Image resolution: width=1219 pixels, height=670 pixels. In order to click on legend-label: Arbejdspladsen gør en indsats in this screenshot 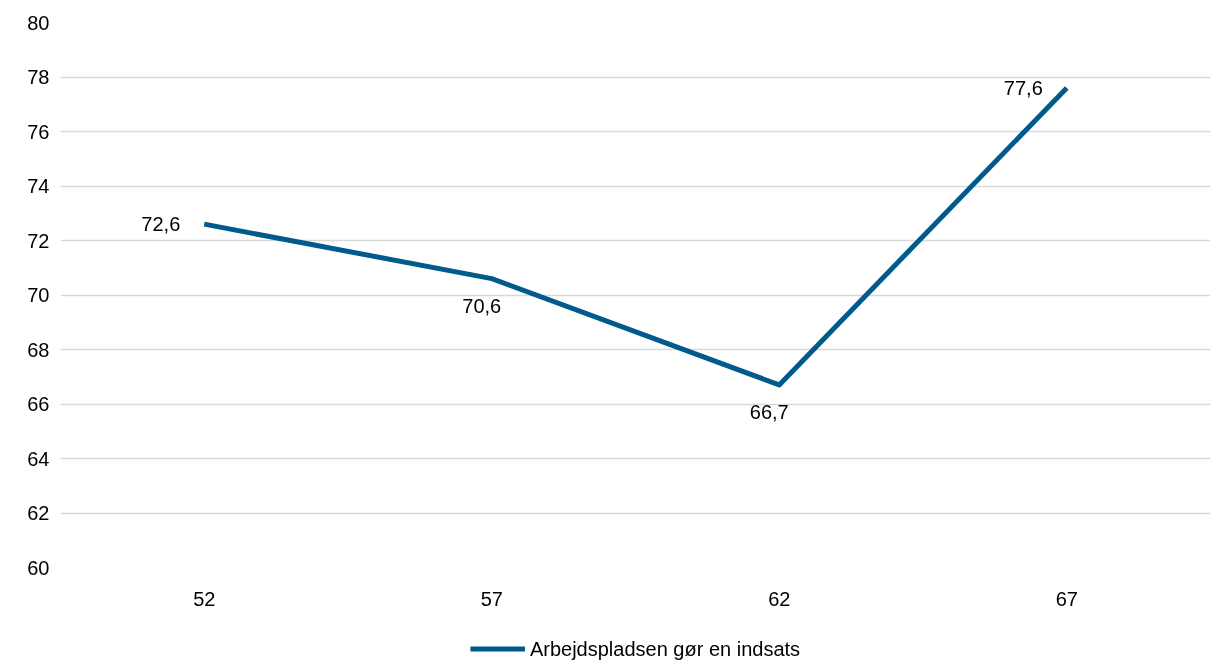, I will do `click(665, 649)`.